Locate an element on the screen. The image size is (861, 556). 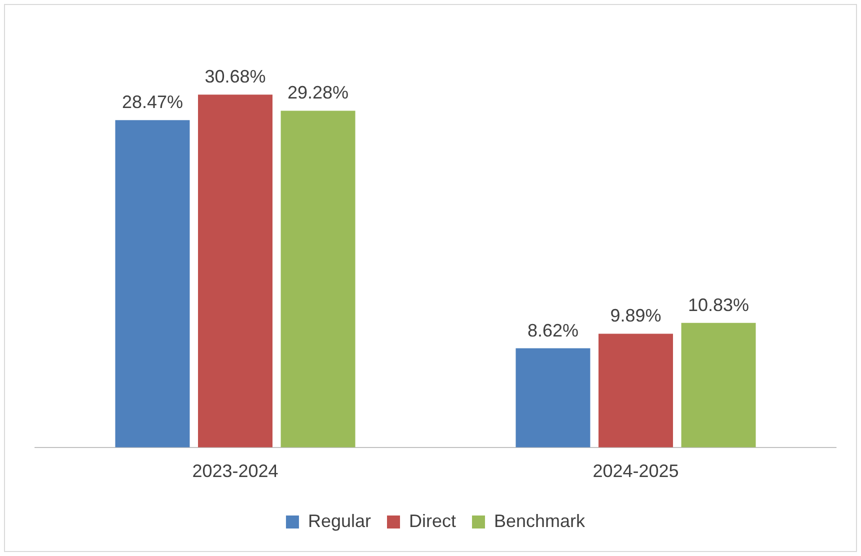
data-label: 10.83% is located at coordinates (719, 304).